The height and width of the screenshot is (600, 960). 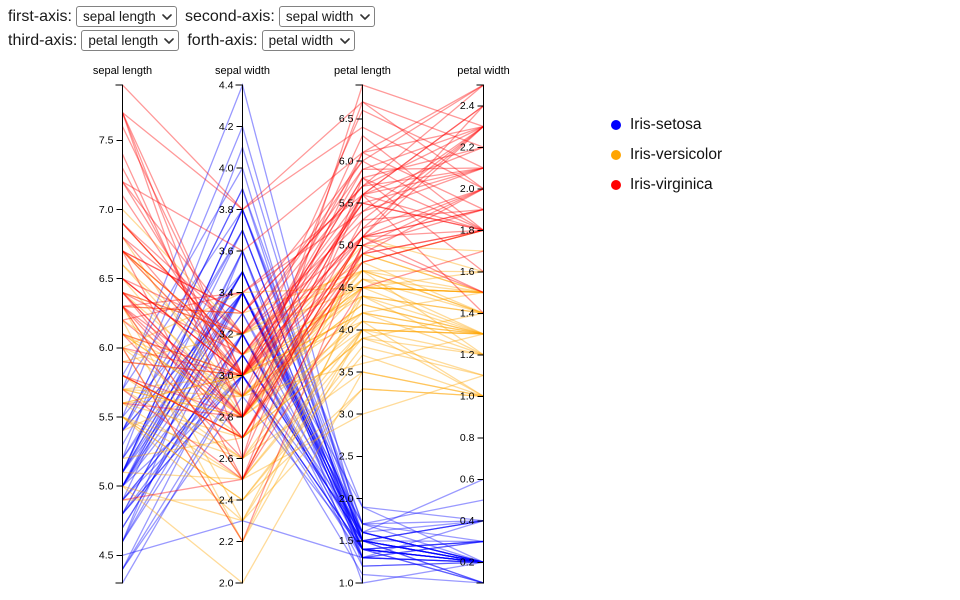 I want to click on legend-label: Iris-setosa, so click(x=666, y=124).